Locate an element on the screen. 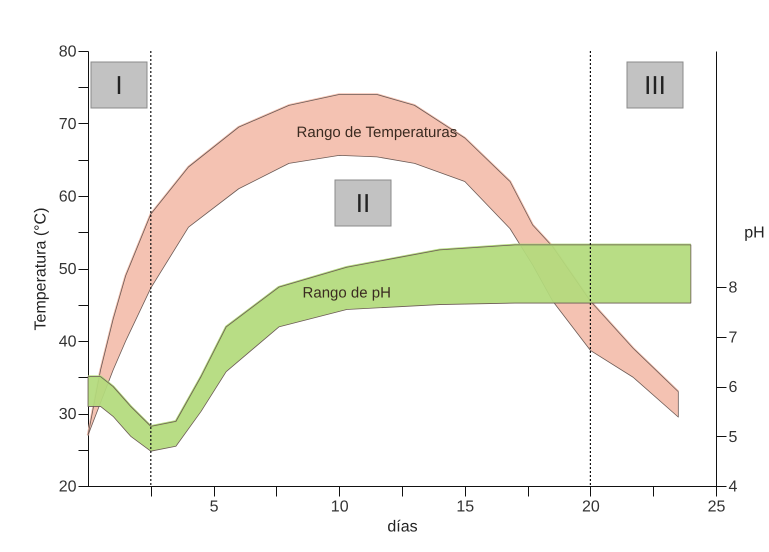  y2-axis-title: pH is located at coordinates (754, 233).